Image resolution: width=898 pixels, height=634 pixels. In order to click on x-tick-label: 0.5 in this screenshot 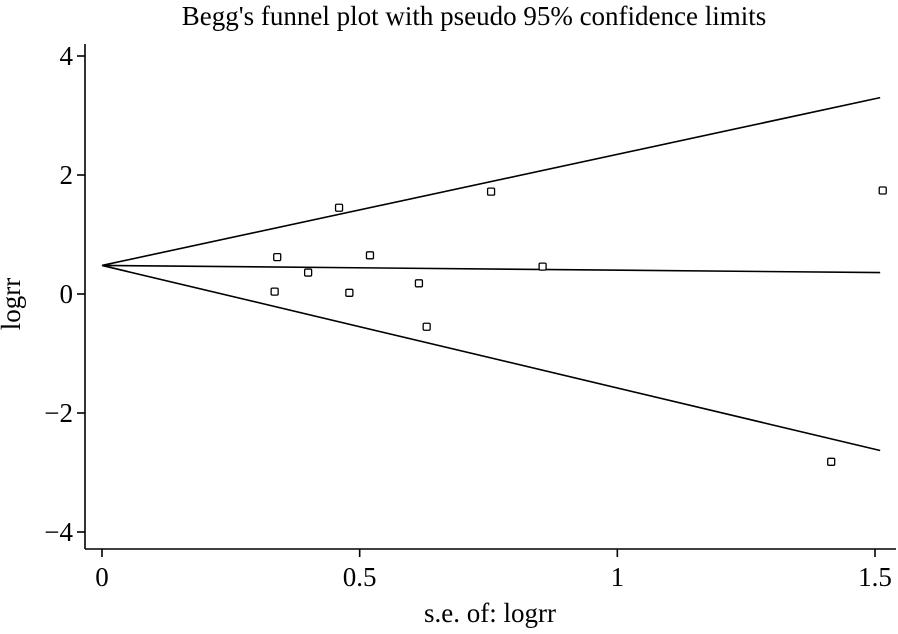, I will do `click(360, 577)`.